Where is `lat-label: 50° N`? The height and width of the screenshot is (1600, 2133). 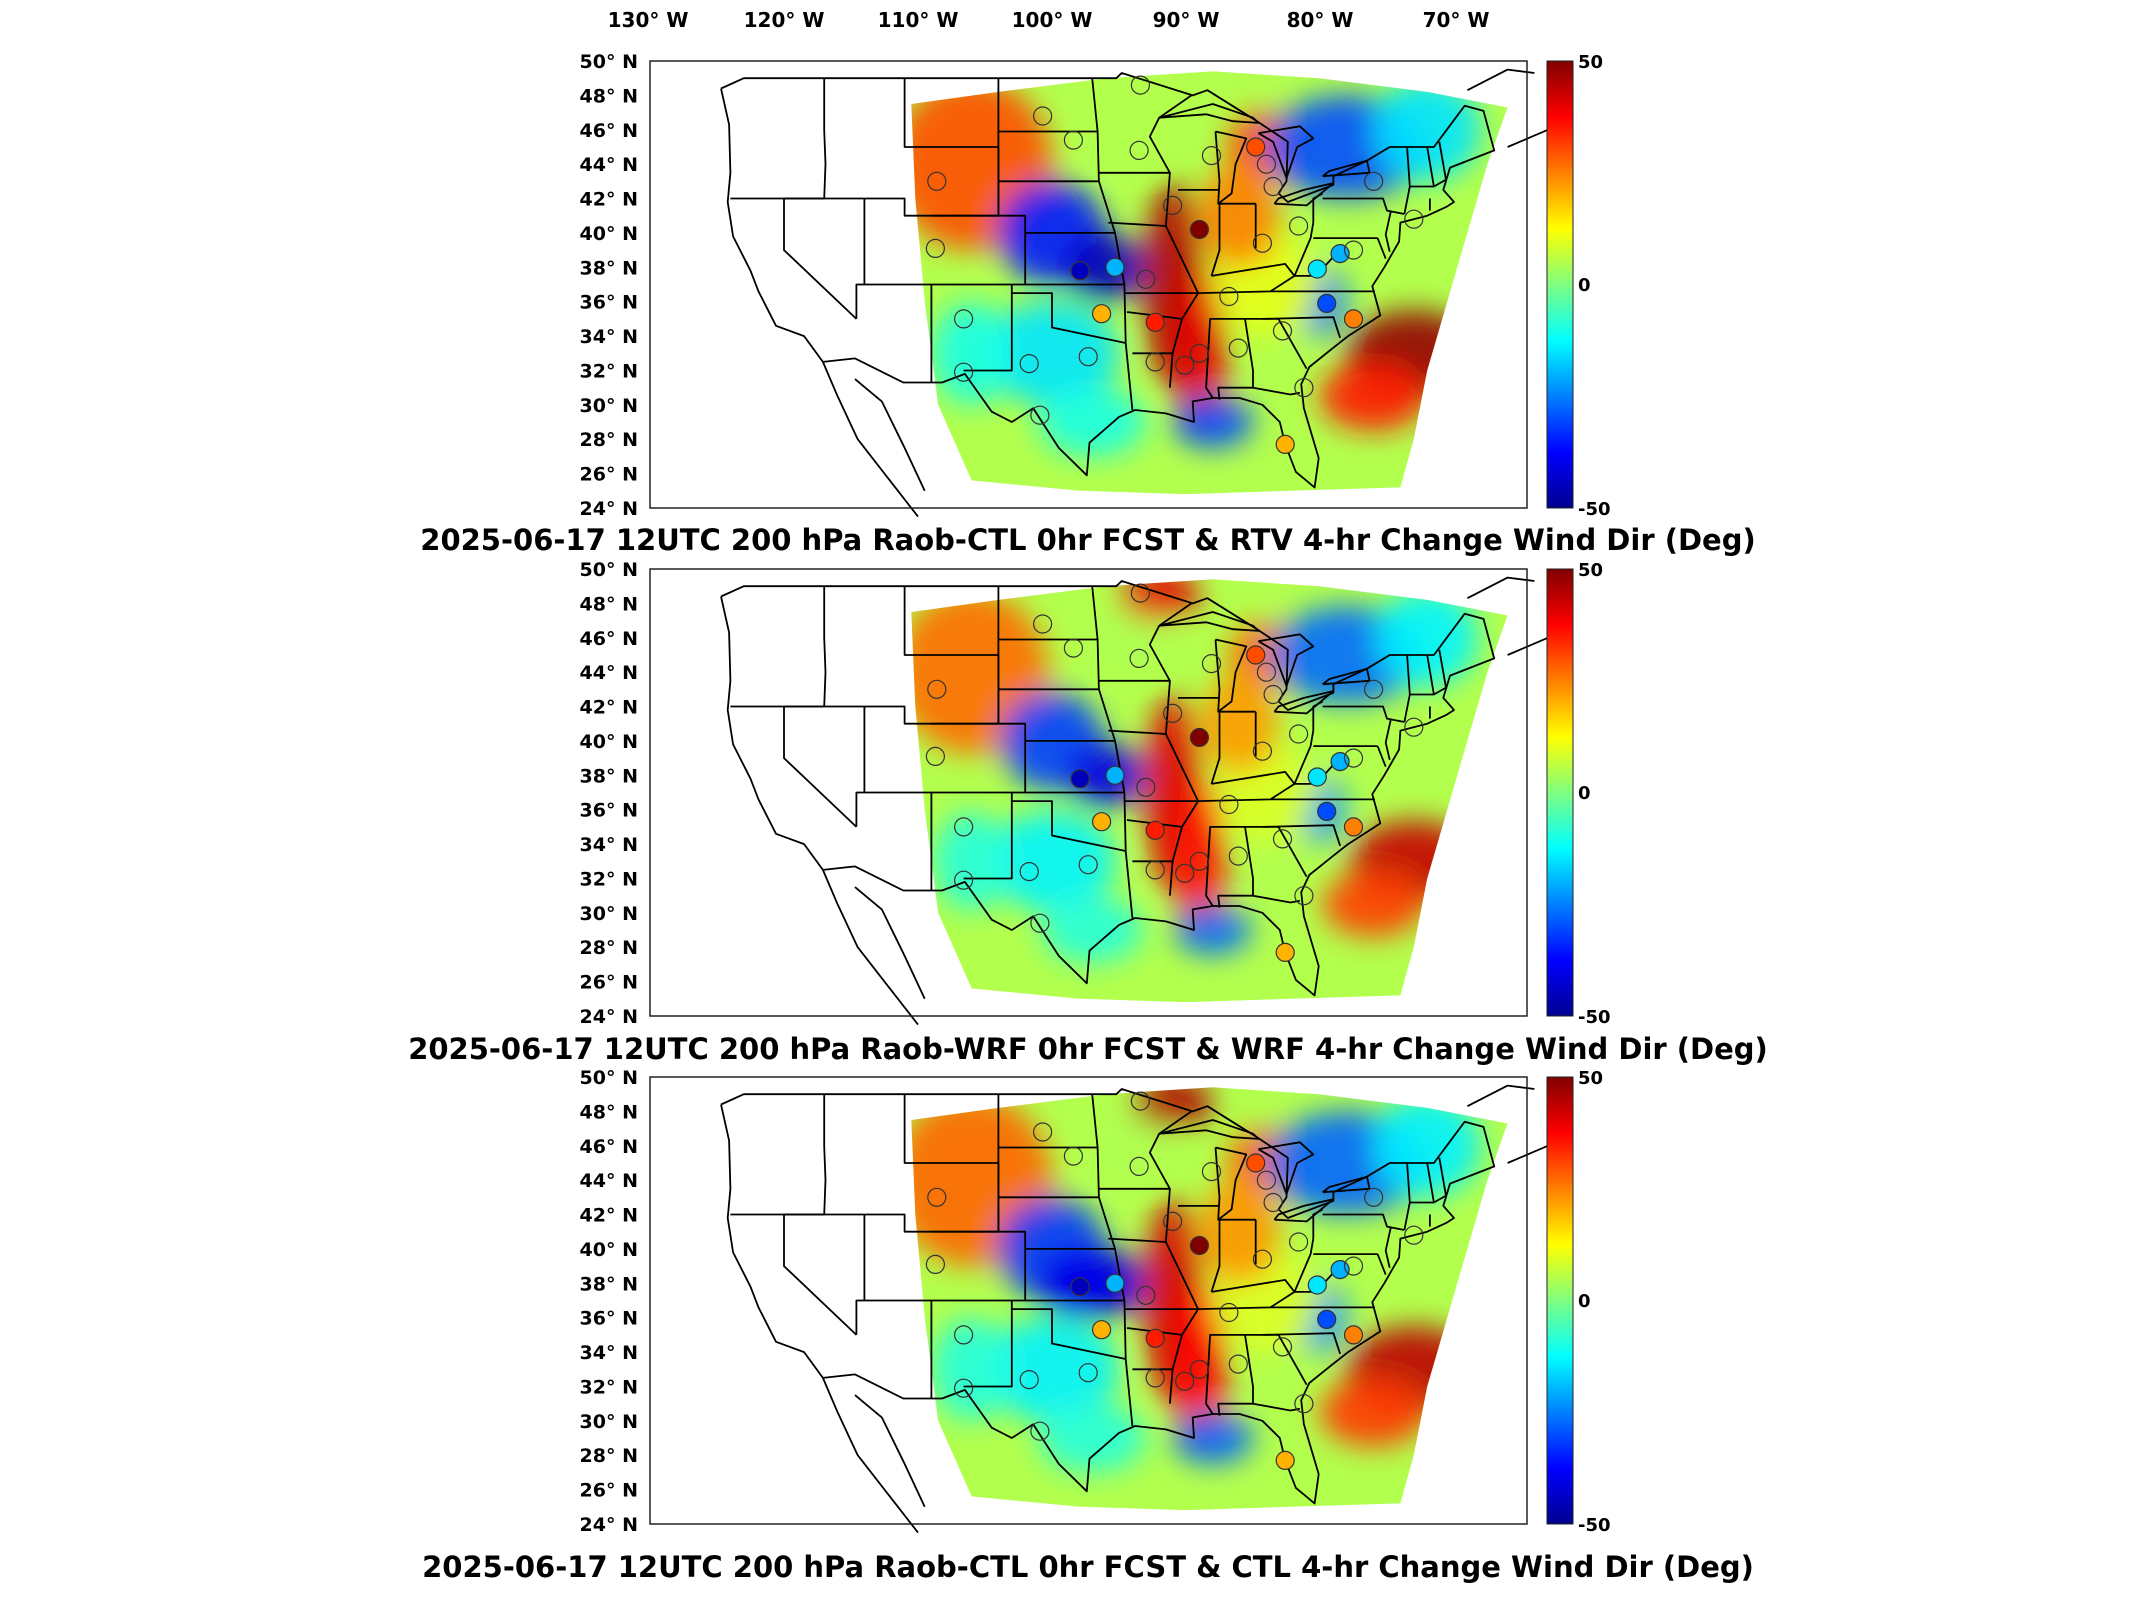 lat-label: 50° N is located at coordinates (609, 62).